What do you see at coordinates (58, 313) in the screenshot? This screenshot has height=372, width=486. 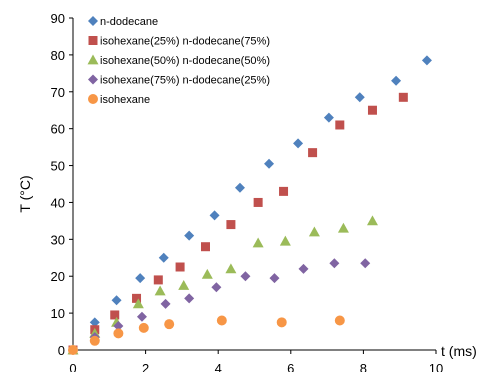 I see `y-tick-label: 10` at bounding box center [58, 313].